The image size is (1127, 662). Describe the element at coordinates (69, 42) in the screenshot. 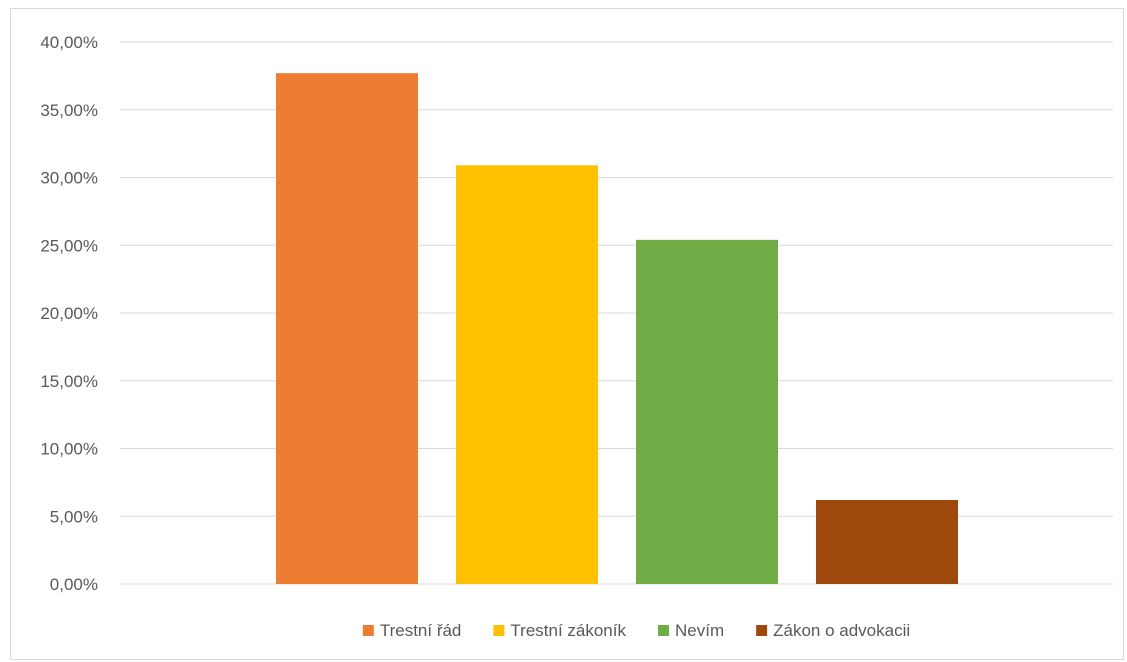

I see `y-tick-label: 40,00%` at that location.